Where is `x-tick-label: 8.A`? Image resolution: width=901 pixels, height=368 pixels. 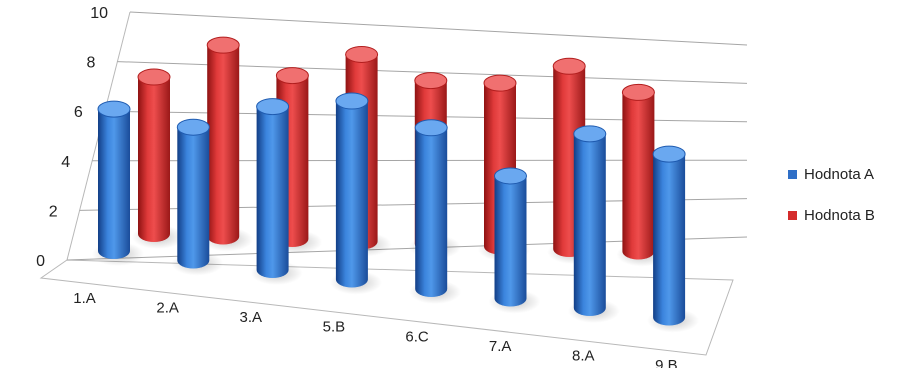 x-tick-label: 8.A is located at coordinates (583, 356).